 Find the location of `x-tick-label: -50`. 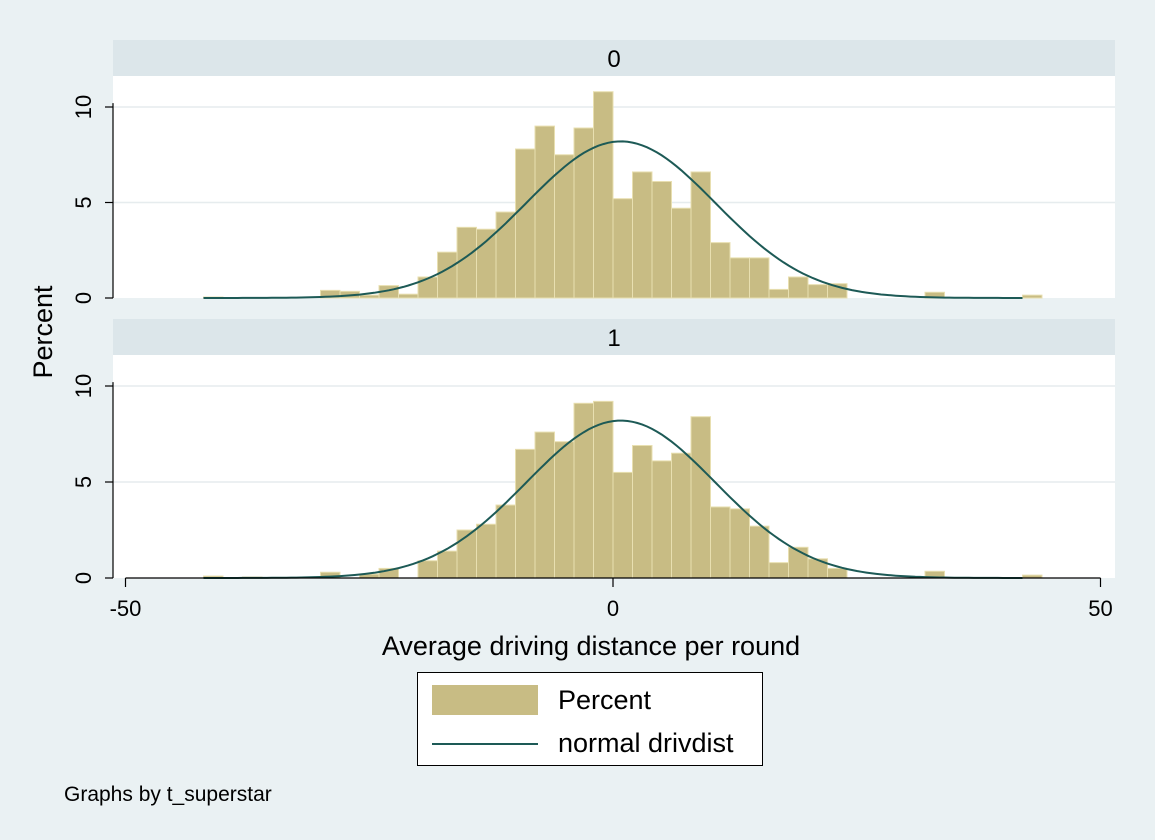

x-tick-label: -50 is located at coordinates (126, 608).